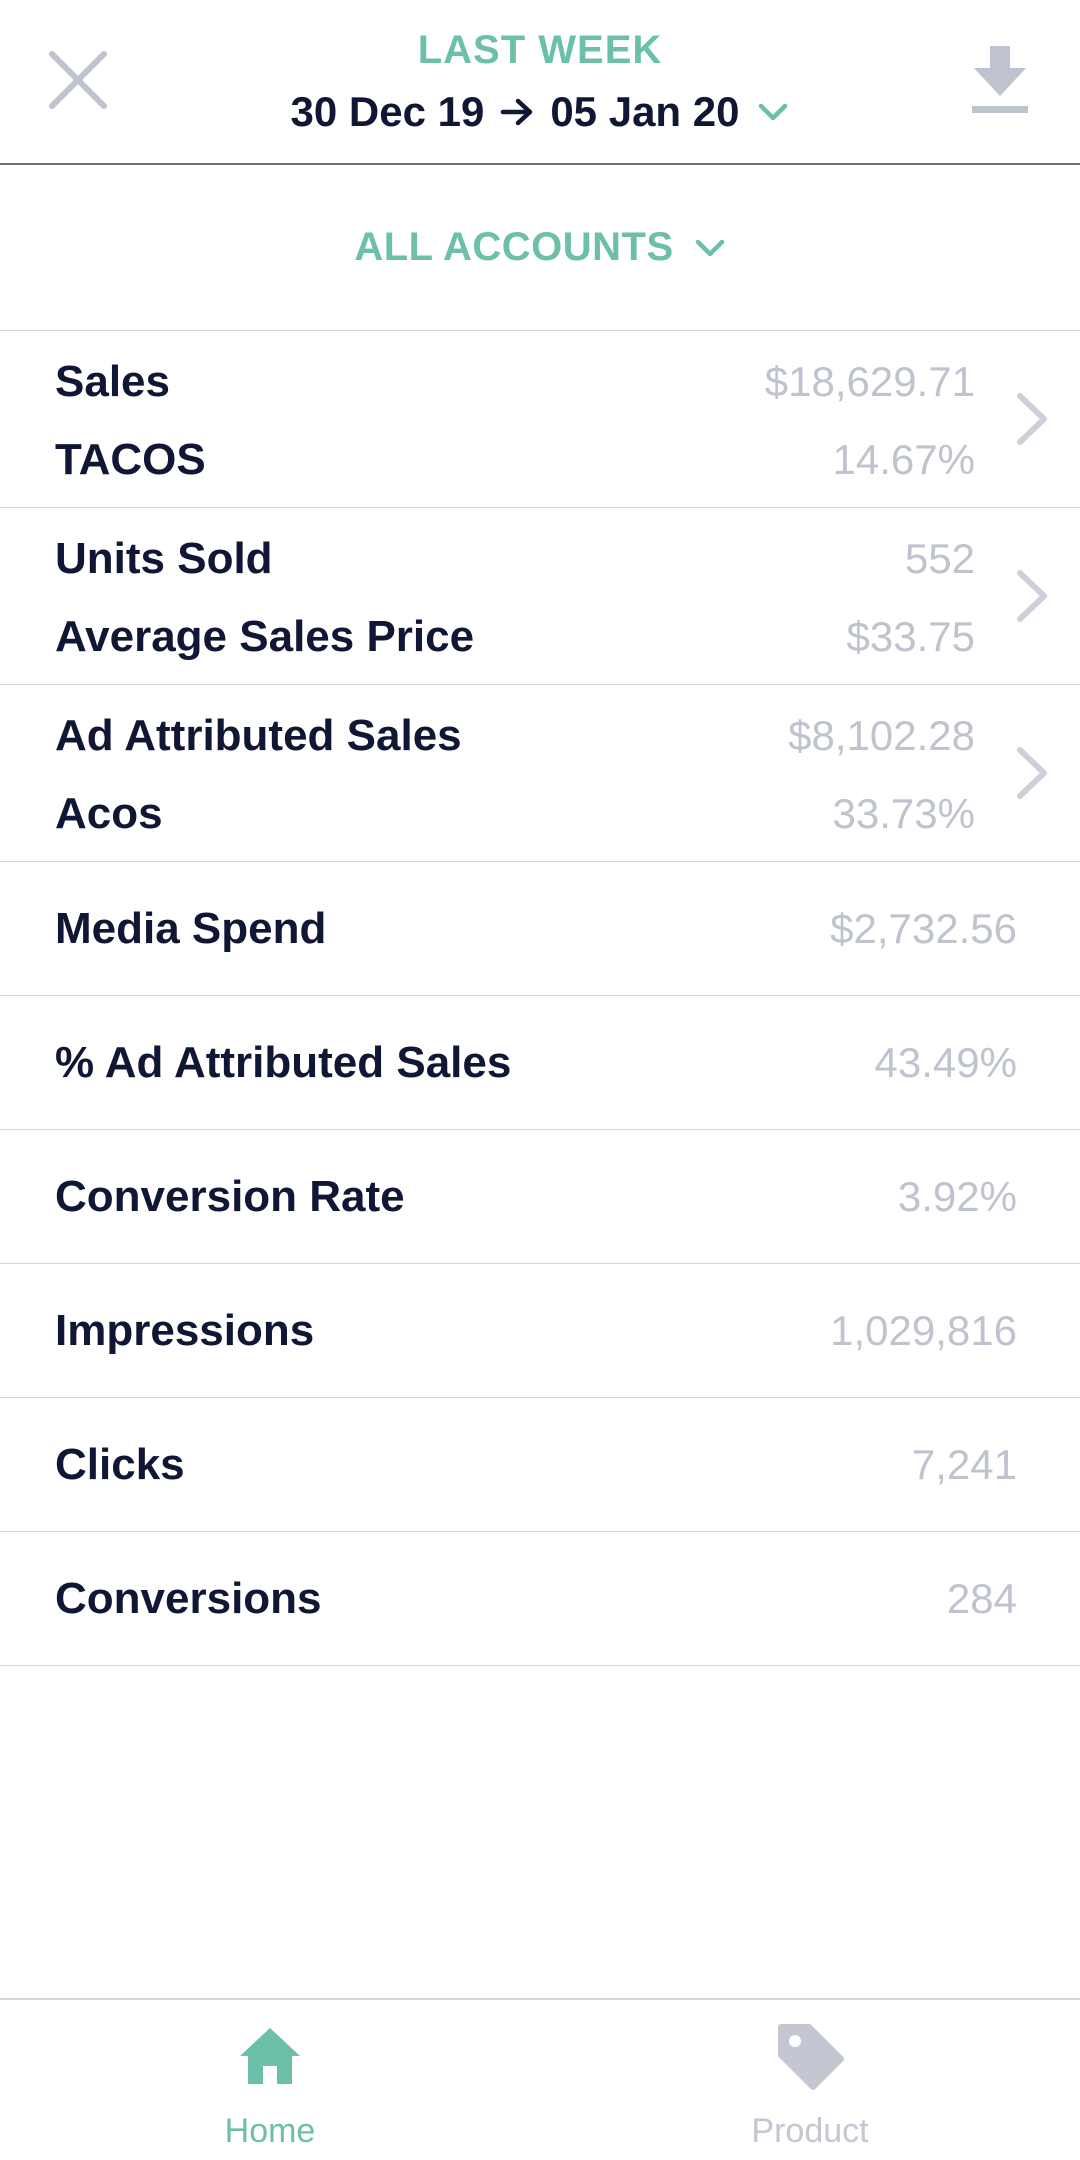 The height and width of the screenshot is (2160, 1080). I want to click on metric-label: Conversions, so click(188, 1598).